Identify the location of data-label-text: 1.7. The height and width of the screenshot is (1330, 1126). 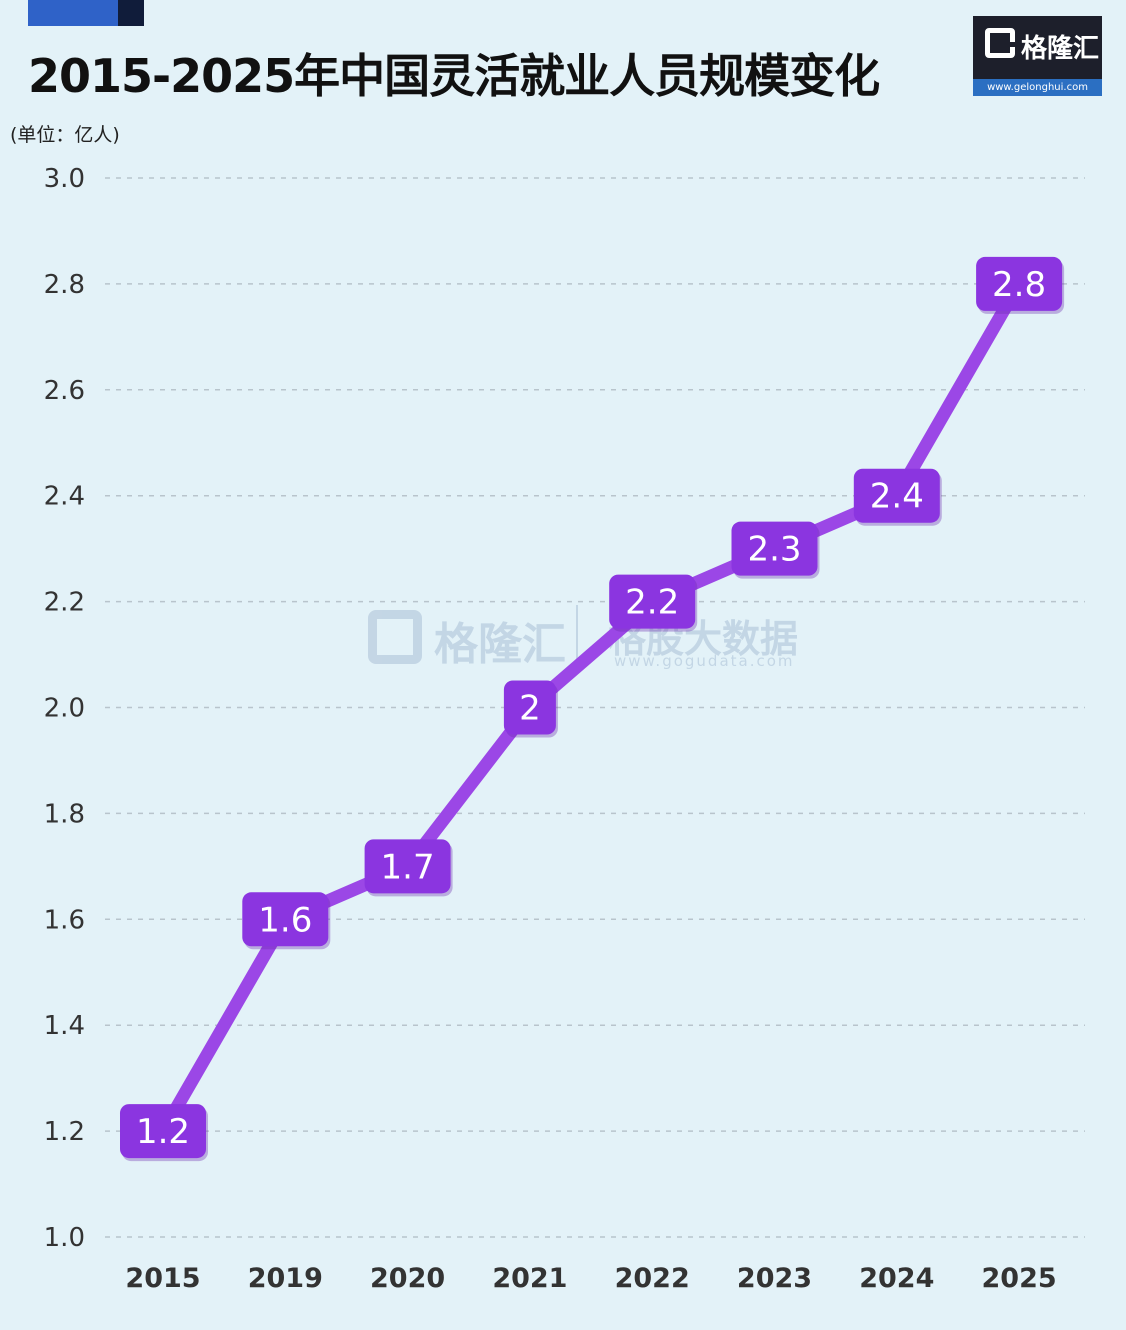
(408, 867).